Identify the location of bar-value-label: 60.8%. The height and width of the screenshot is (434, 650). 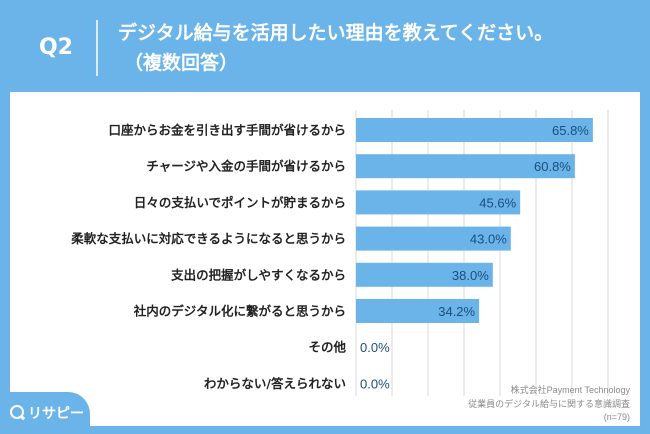
(552, 166).